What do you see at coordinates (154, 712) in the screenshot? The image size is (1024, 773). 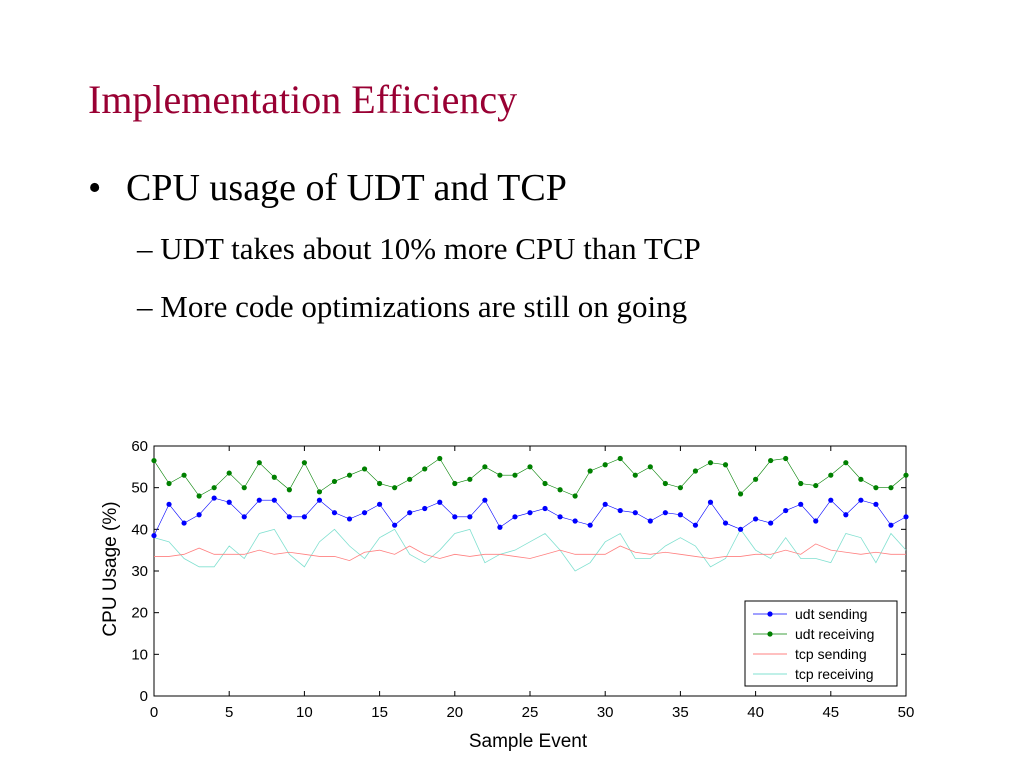 I see `x-tick-label: 0` at bounding box center [154, 712].